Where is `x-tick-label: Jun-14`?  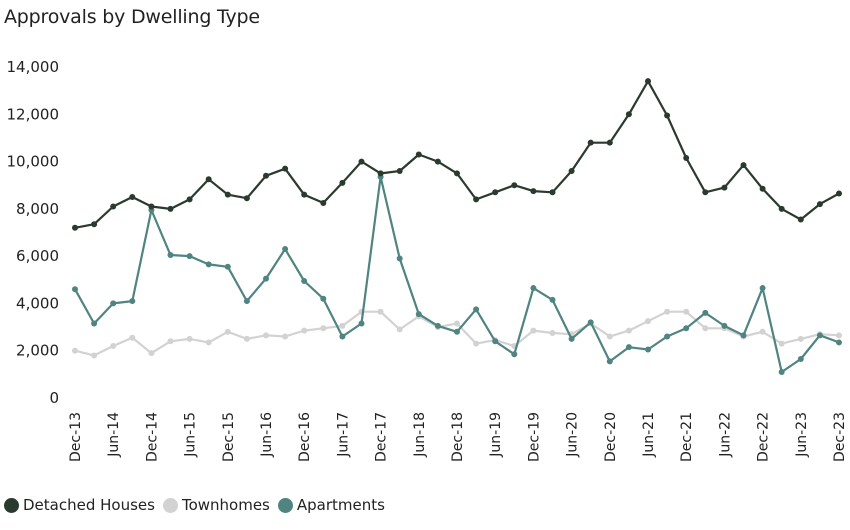
x-tick-label: Jun-14 is located at coordinates (114, 435).